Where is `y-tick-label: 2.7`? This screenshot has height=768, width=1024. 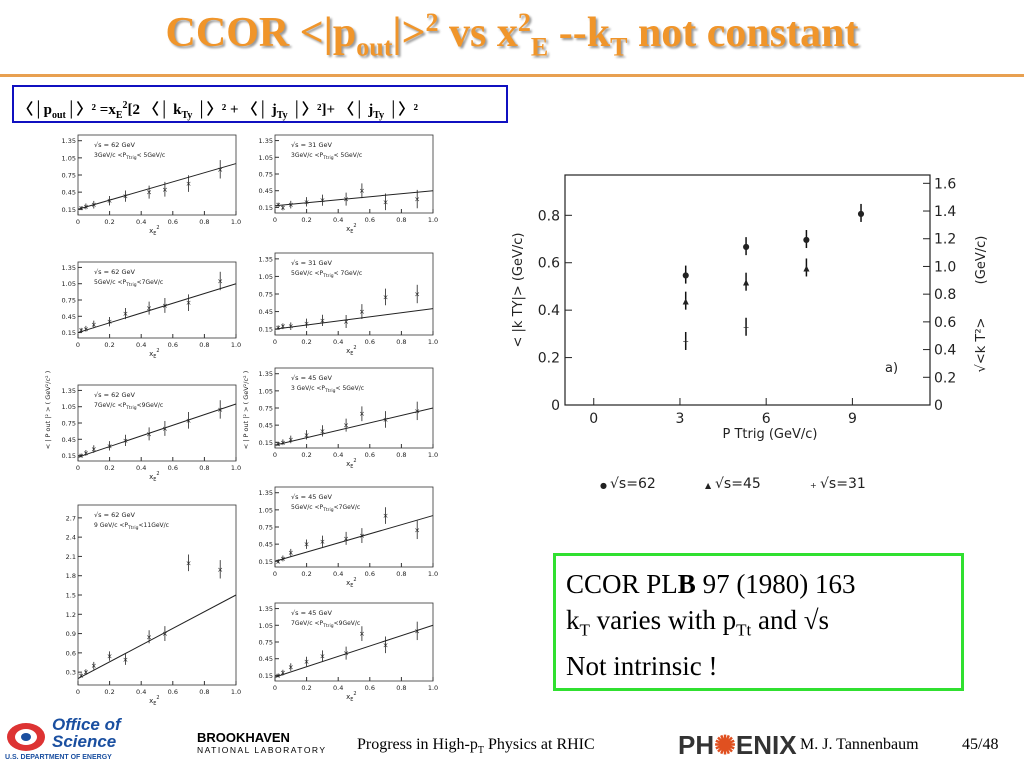 y-tick-label: 2.7 is located at coordinates (71, 518).